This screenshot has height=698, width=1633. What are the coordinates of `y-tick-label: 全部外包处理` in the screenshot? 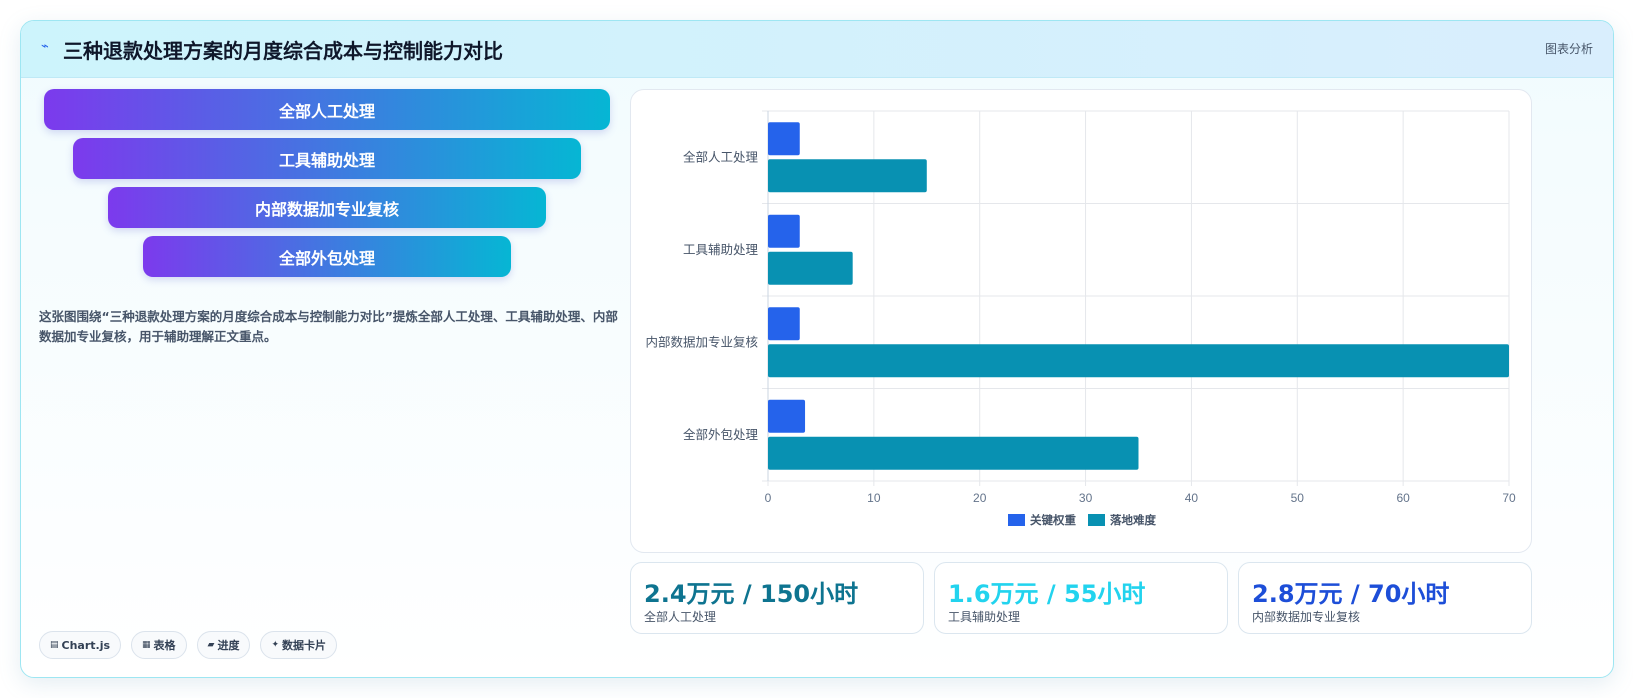 It's located at (721, 434).